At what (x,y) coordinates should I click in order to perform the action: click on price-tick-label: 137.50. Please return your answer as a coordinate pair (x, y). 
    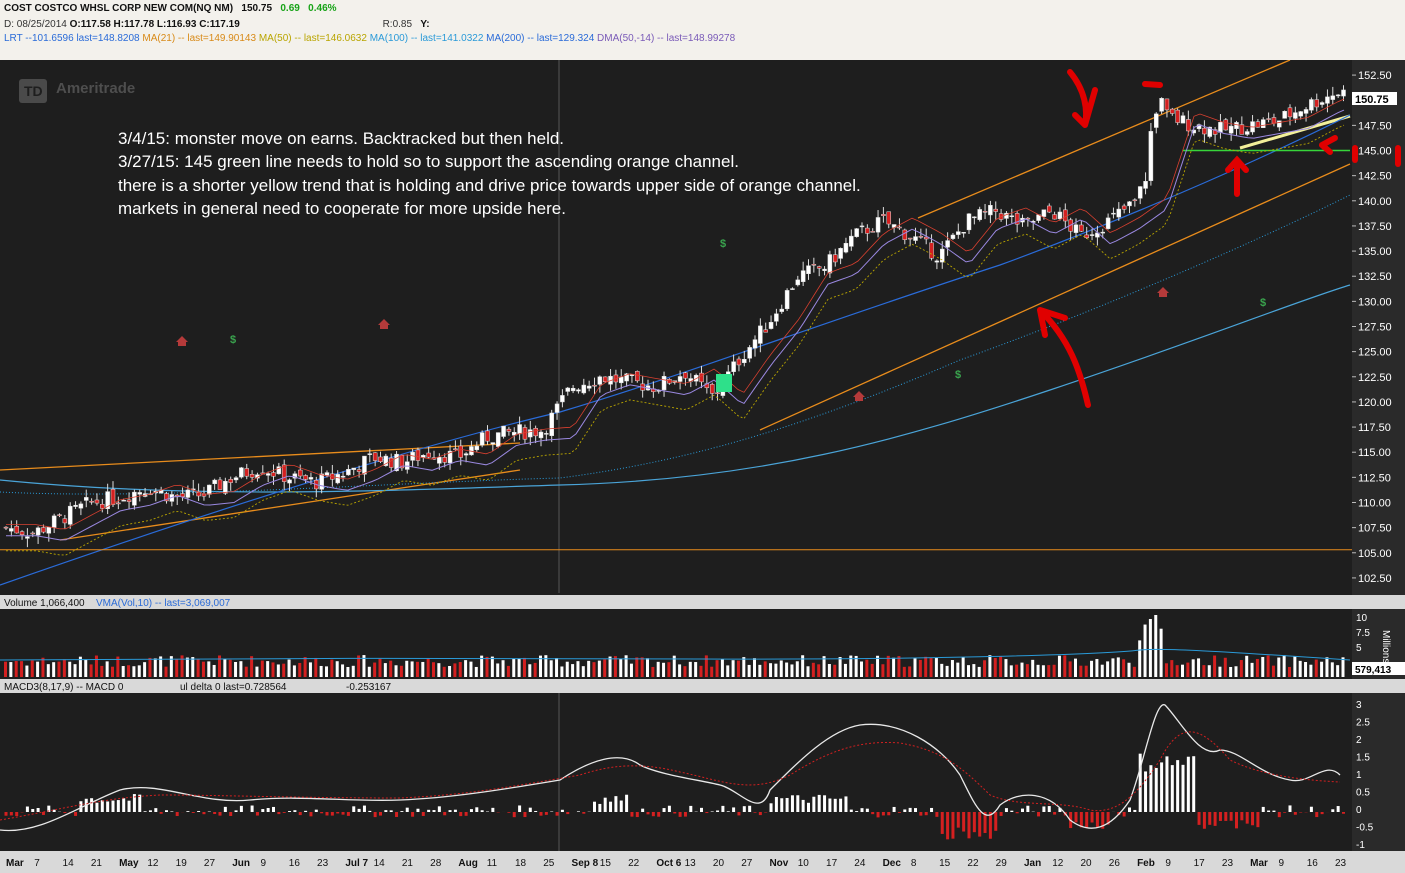
    Looking at the image, I should click on (1375, 227).